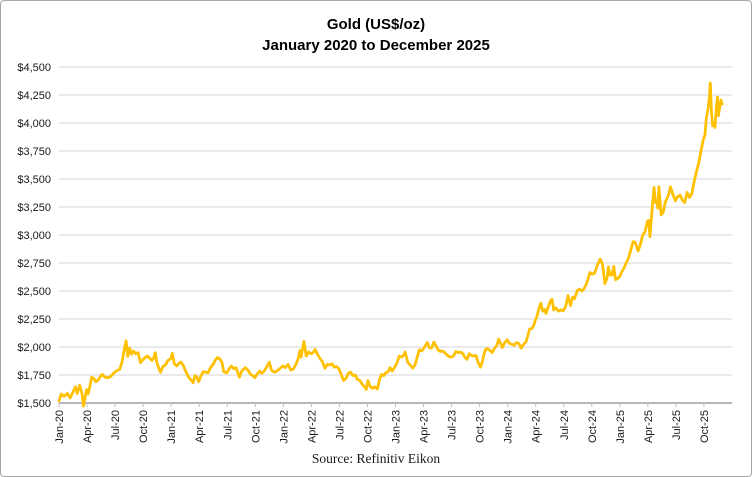 This screenshot has height=477, width=752. Describe the element at coordinates (376, 458) in the screenshot. I see `source-caption: Source: Refinitiv Eikon` at that location.